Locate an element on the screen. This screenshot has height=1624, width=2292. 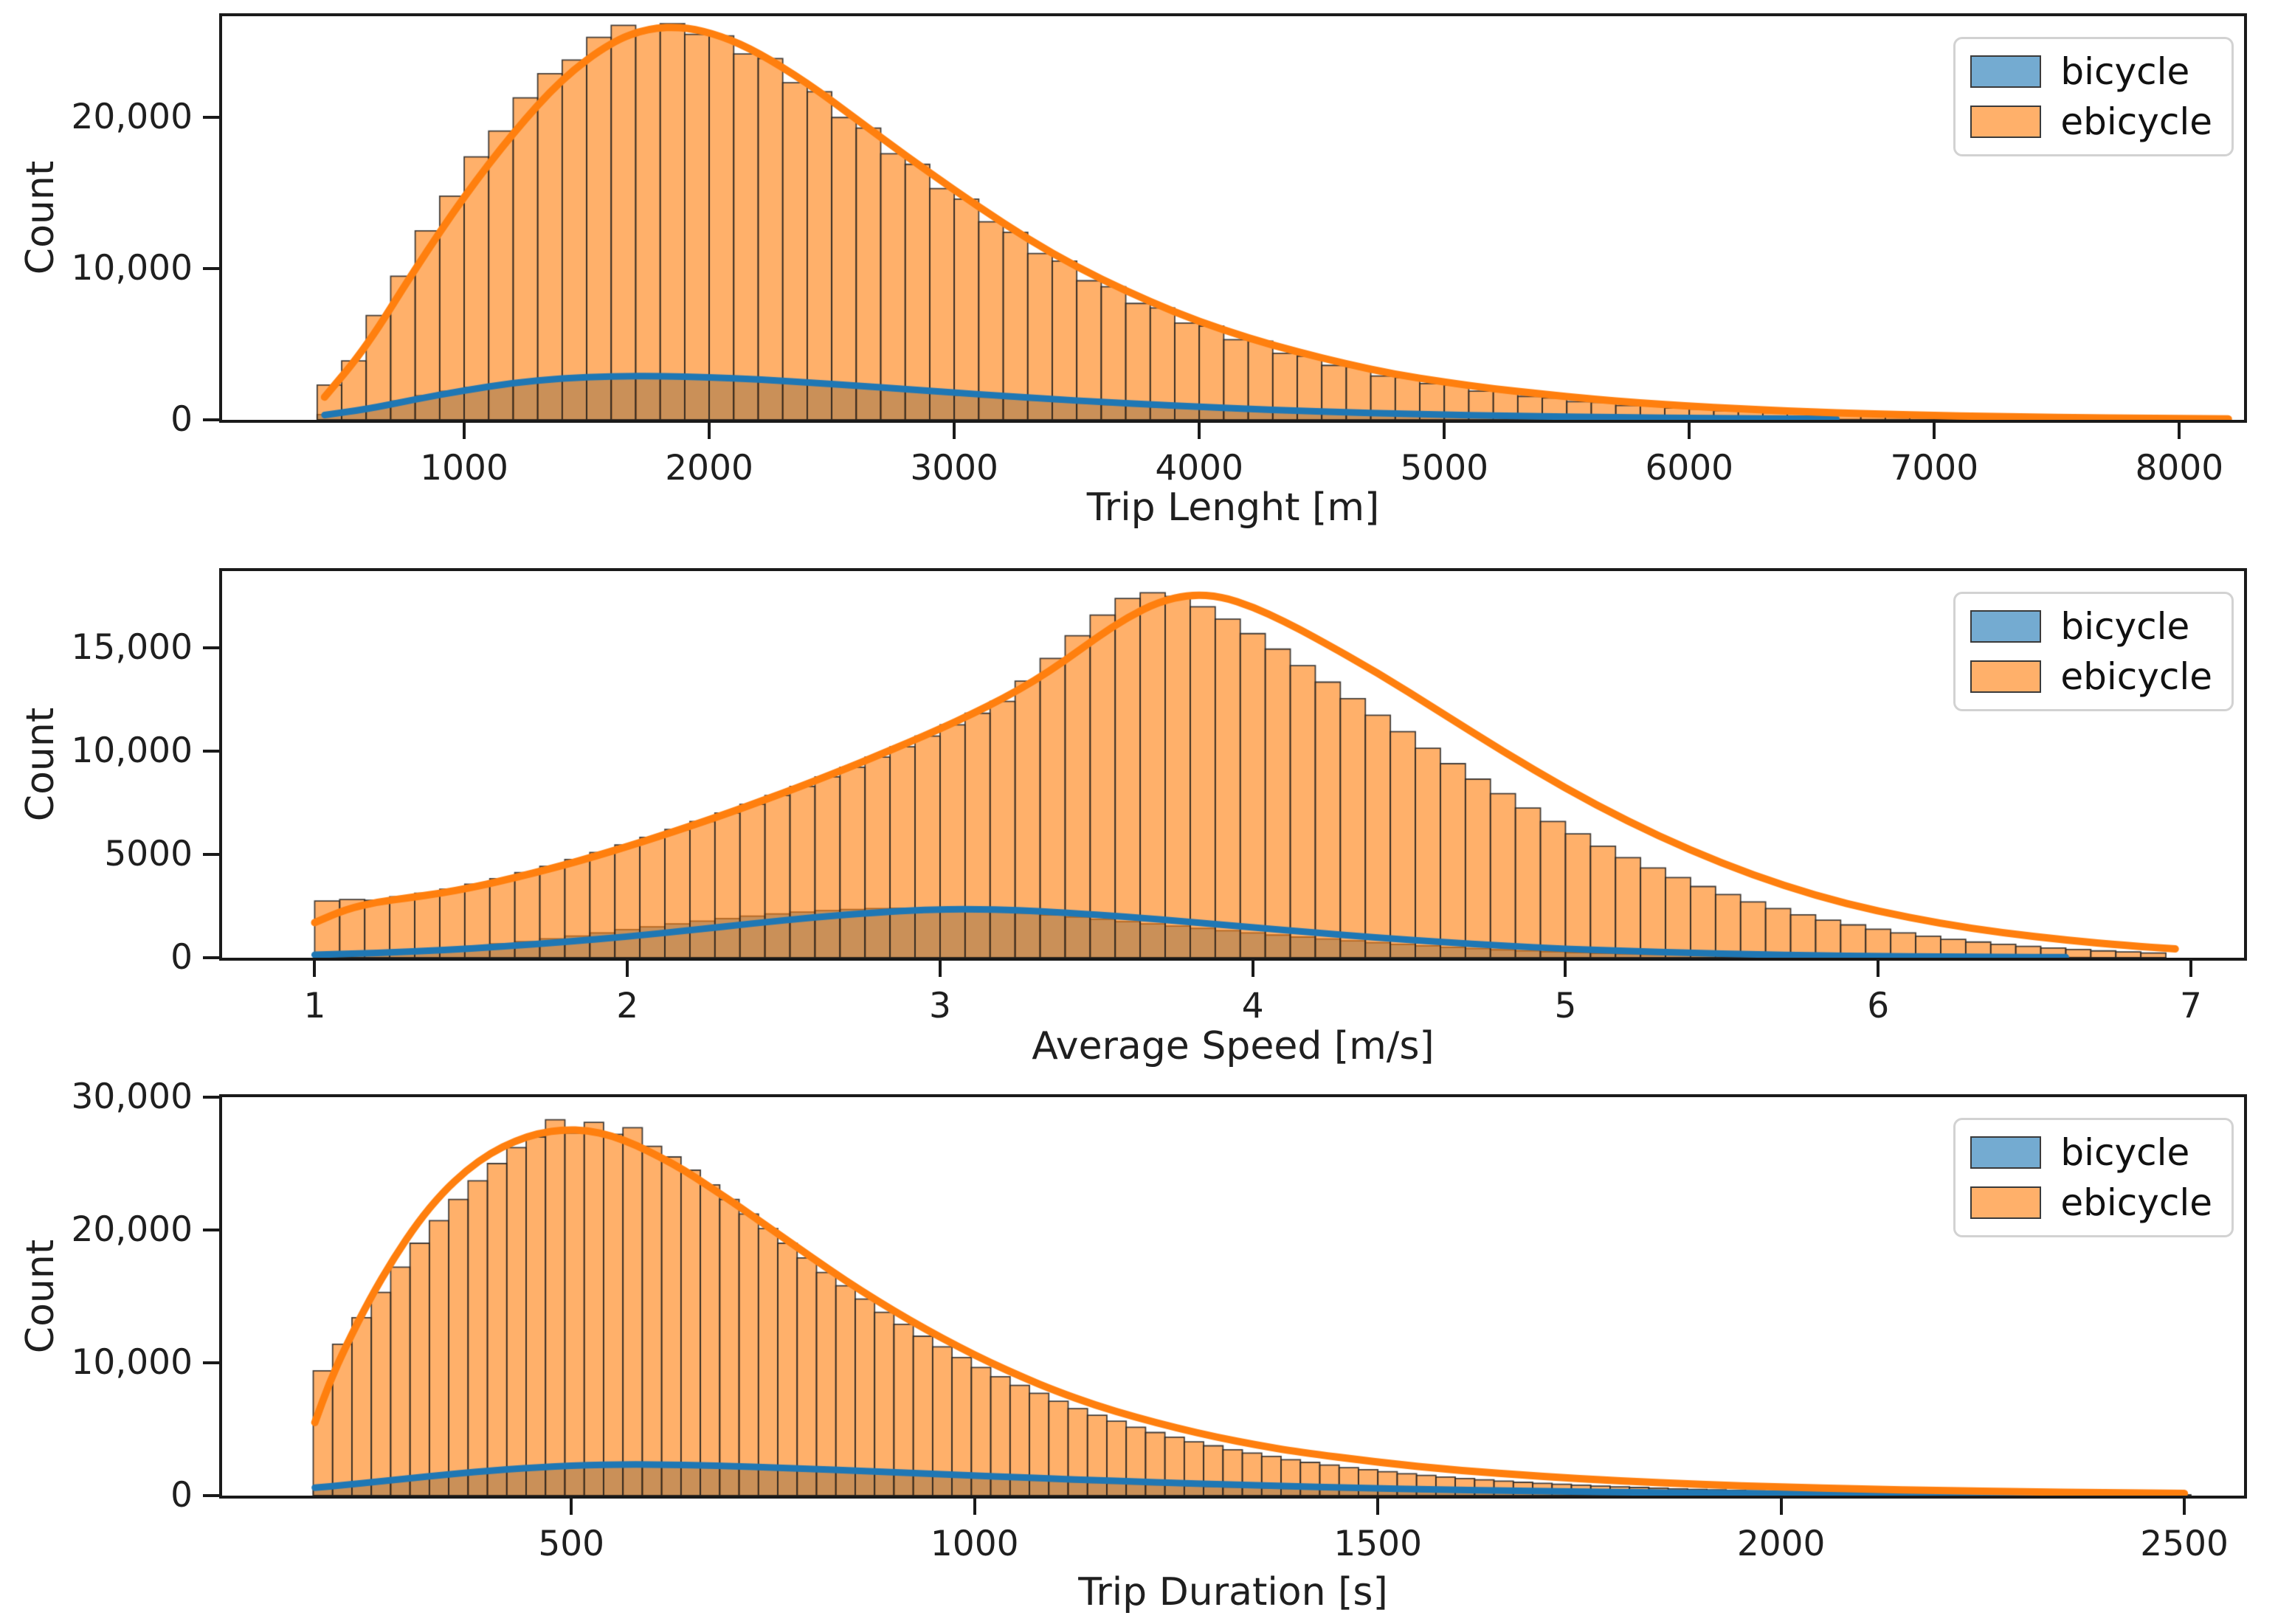
y-tick-label: 30,000 is located at coordinates (132, 1097).